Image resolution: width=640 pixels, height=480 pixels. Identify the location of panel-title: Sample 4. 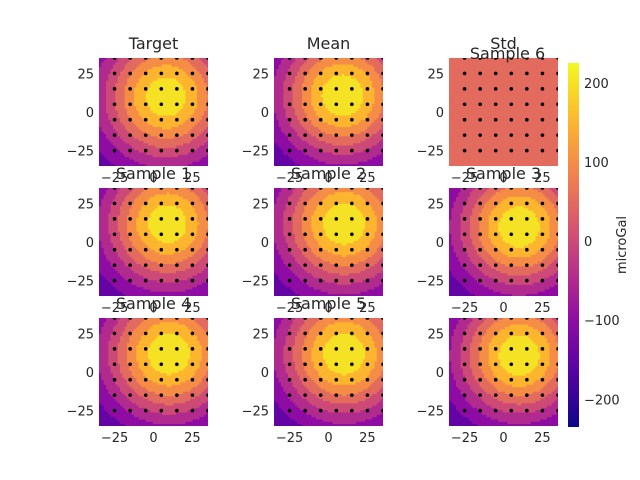
(153, 303).